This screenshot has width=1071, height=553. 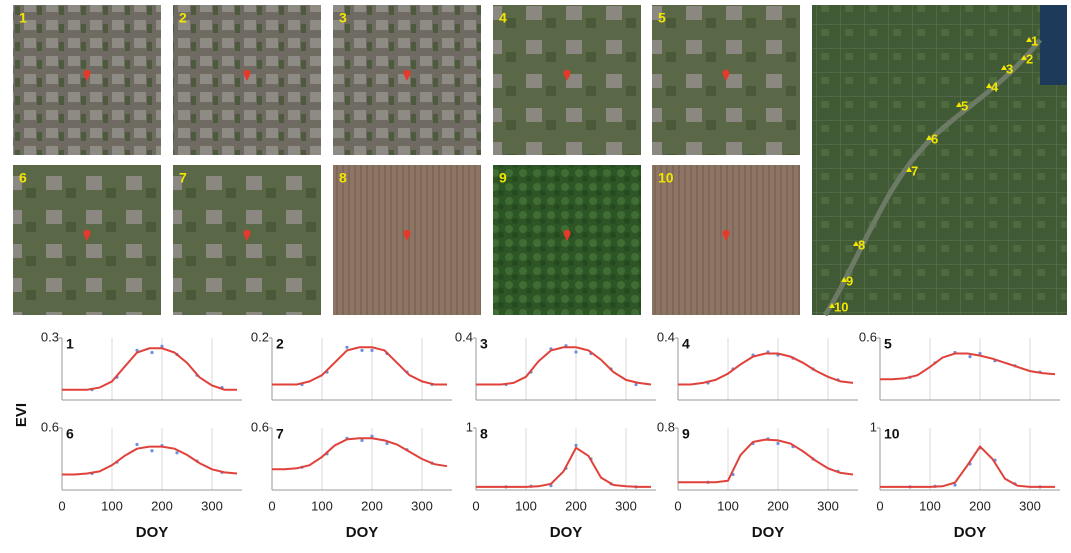 What do you see at coordinates (849, 280) in the screenshot?
I see `map-label: 9` at bounding box center [849, 280].